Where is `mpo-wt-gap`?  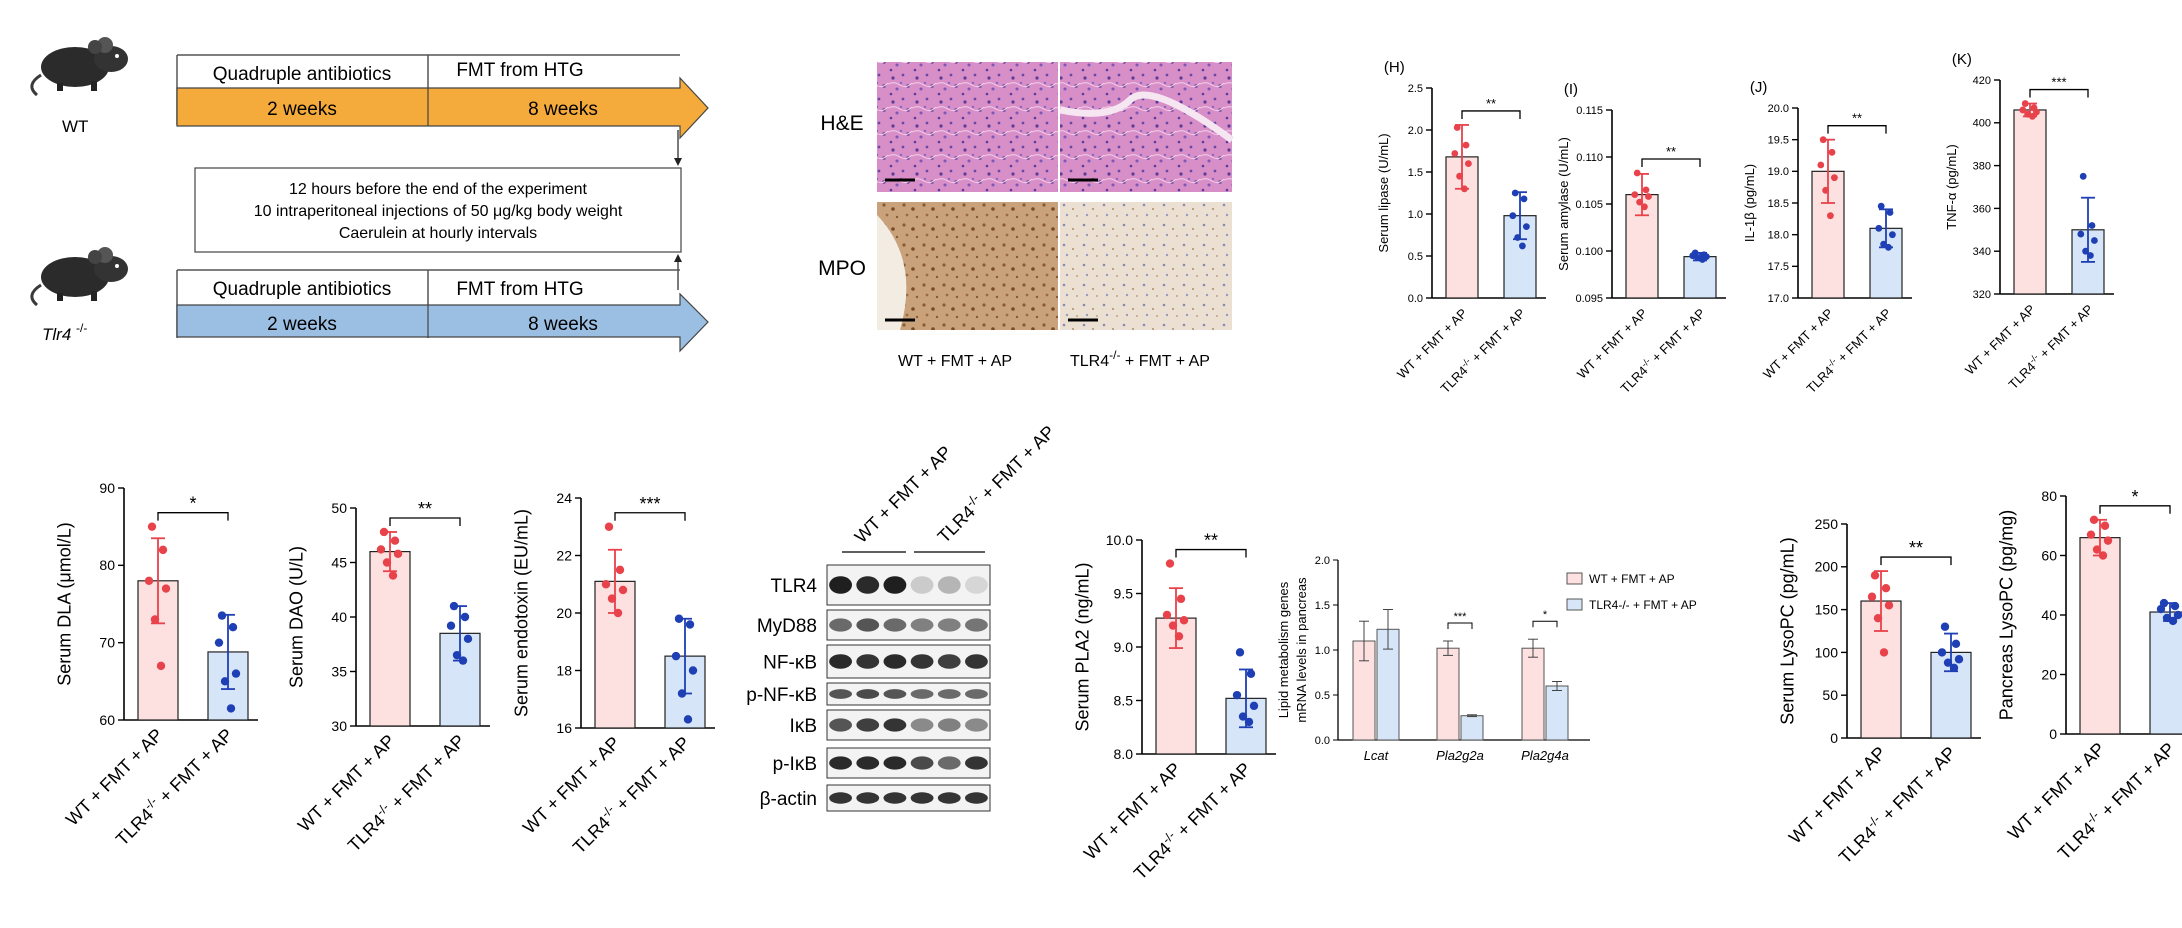
mpo-wt-gap is located at coordinates (892, 272).